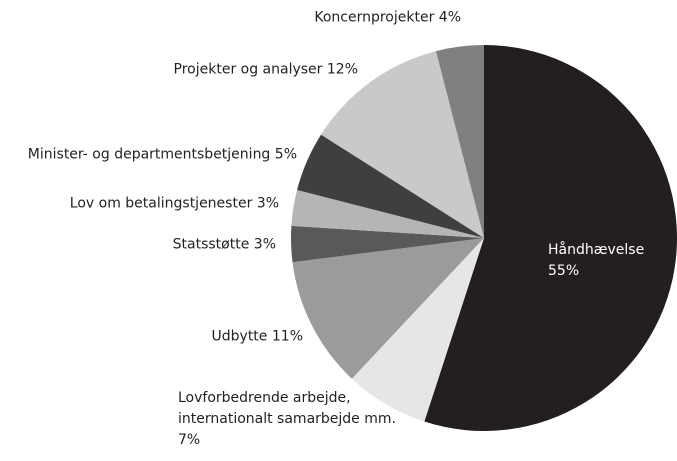 The width and height of the screenshot is (677, 461). I want to click on category-name: Koncernprojekter, so click(374, 17).